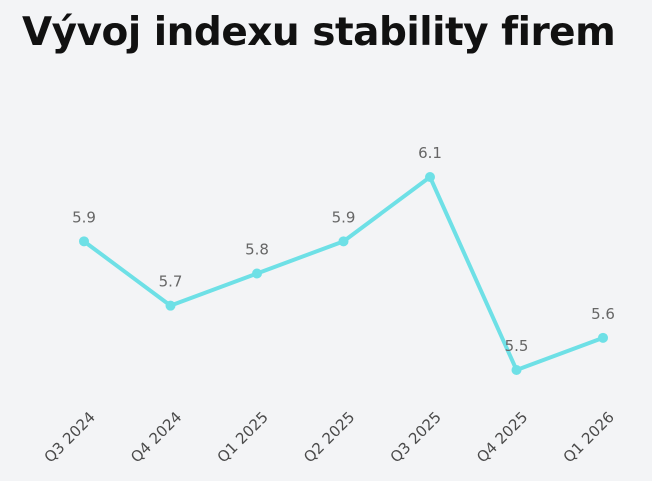 This screenshot has height=481, width=652. Describe the element at coordinates (319, 32) in the screenshot. I see `chart-title: Vývoj indexu stability firem` at that location.